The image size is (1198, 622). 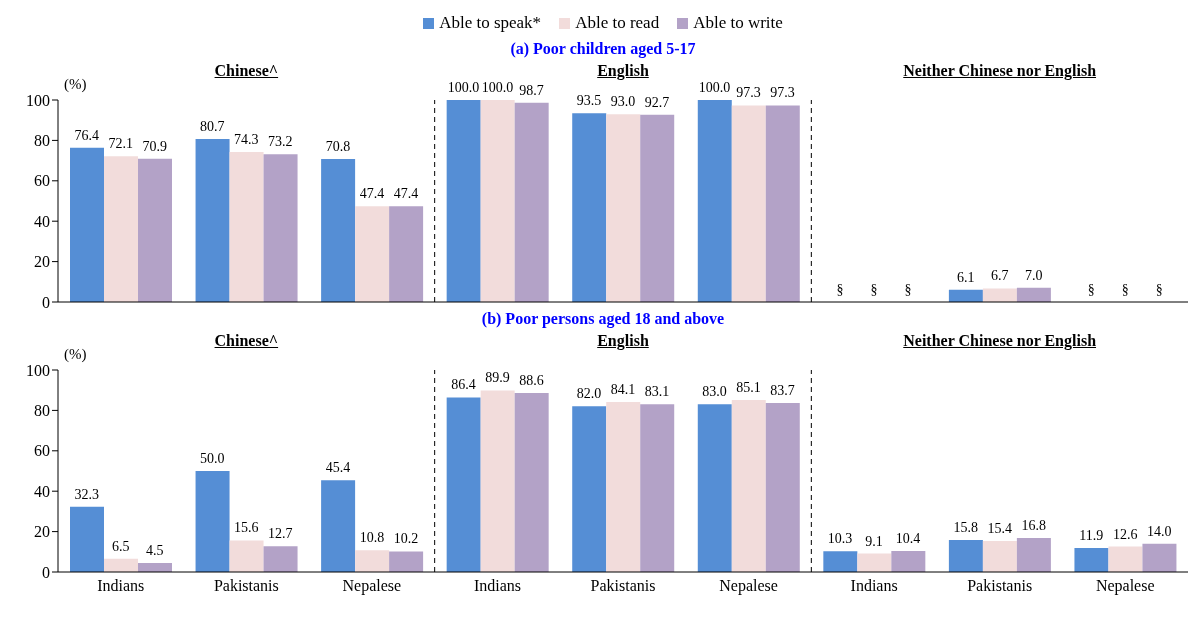 What do you see at coordinates (86, 494) in the screenshot?
I see `data-label: 32.3` at bounding box center [86, 494].